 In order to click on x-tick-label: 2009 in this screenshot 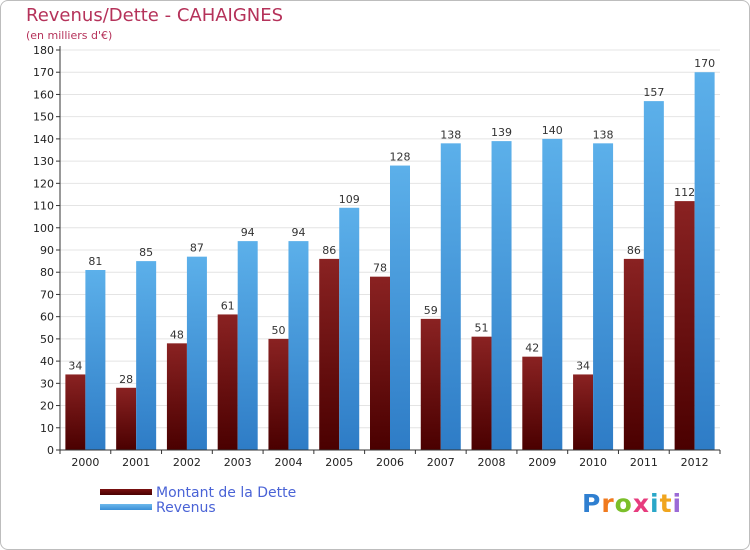, I will do `click(542, 462)`.